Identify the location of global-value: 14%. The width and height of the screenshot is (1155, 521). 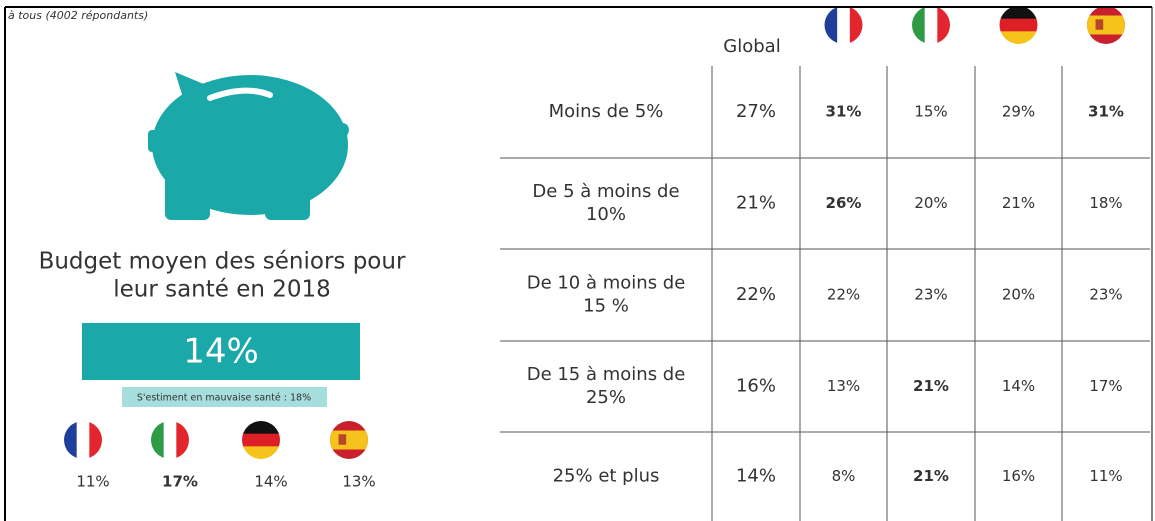
(756, 476).